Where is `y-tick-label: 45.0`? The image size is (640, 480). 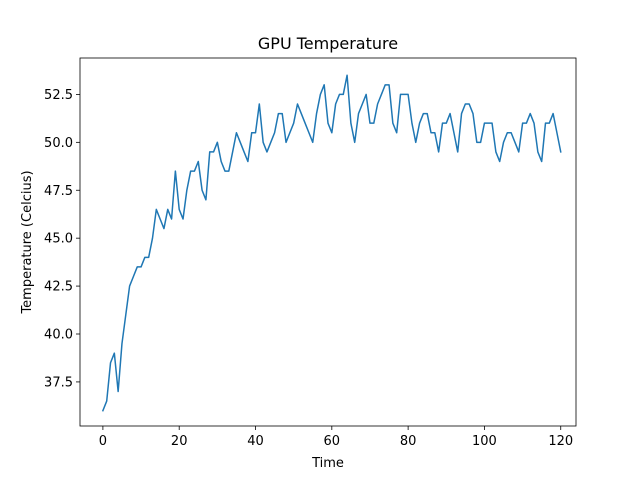
y-tick-label: 45.0 is located at coordinates (58, 239).